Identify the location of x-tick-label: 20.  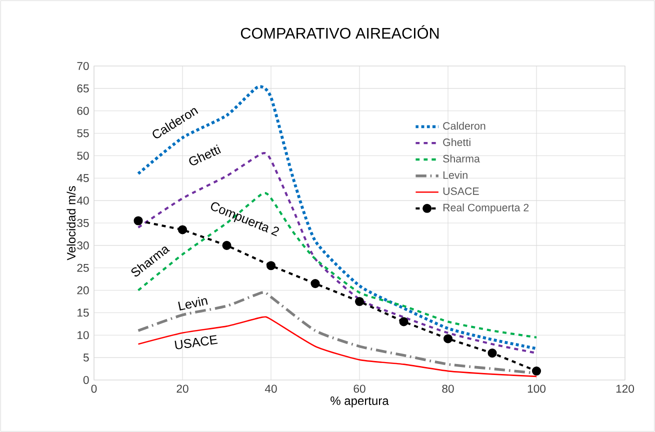
(182, 388).